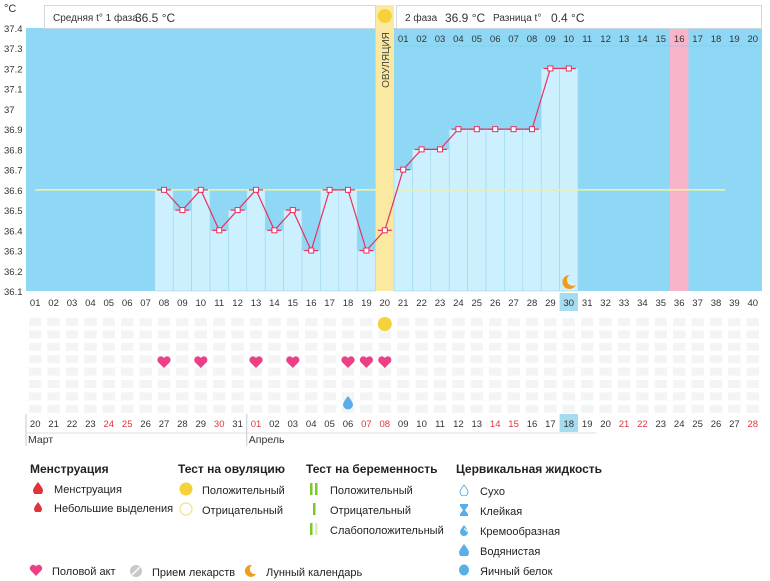 This screenshot has height=581, width=770. Describe the element at coordinates (464, 491) in the screenshot. I see `dry-drop-icon` at that location.